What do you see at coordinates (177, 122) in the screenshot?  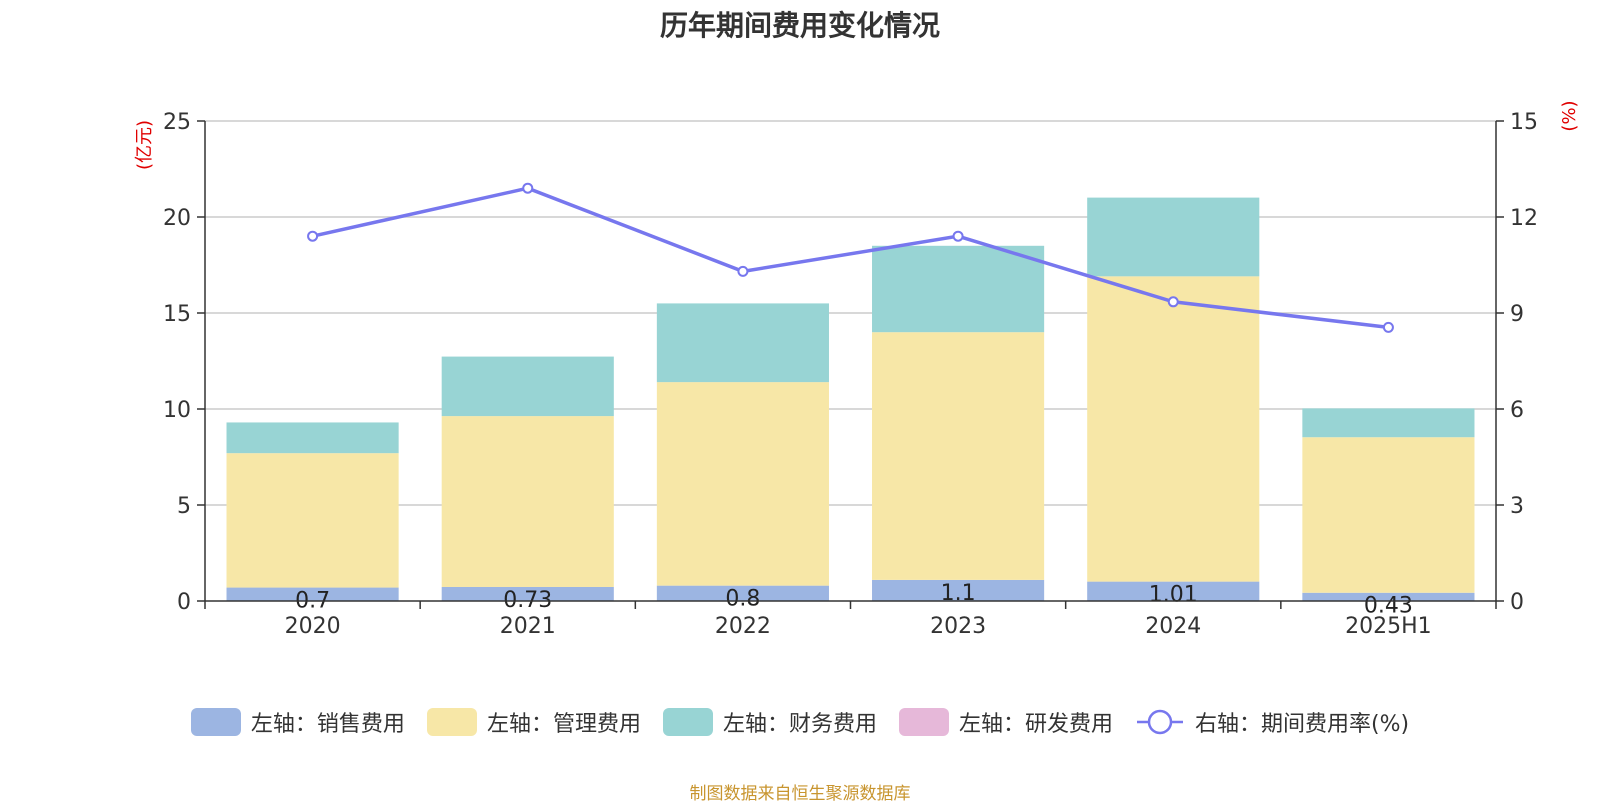 I see `left-axis-tick-label: 25` at bounding box center [177, 122].